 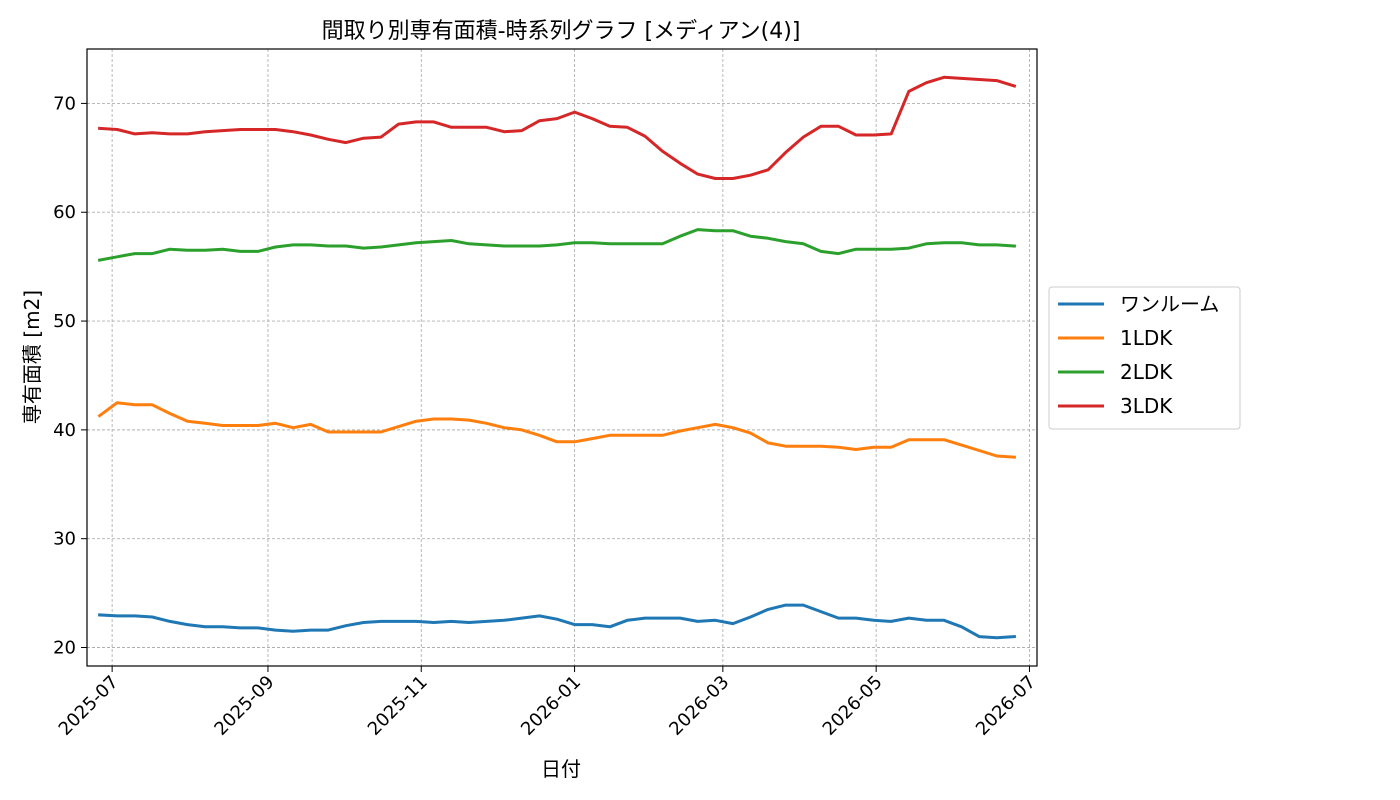 What do you see at coordinates (1146, 406) in the screenshot?
I see `legend-label: 3LDK` at bounding box center [1146, 406].